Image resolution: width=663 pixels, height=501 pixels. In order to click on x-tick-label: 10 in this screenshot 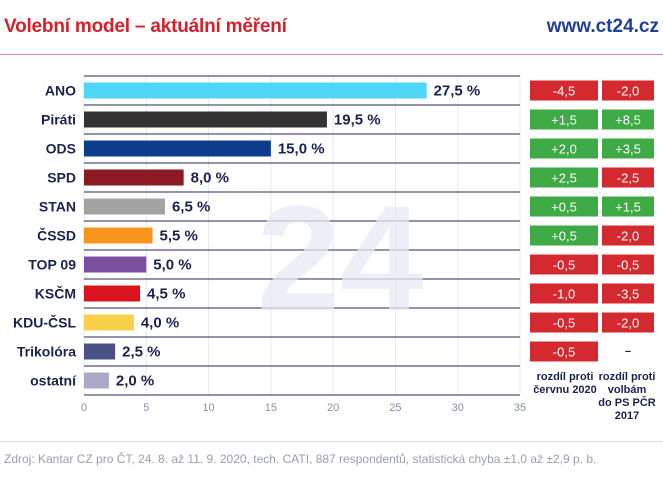, I will do `click(208, 408)`.